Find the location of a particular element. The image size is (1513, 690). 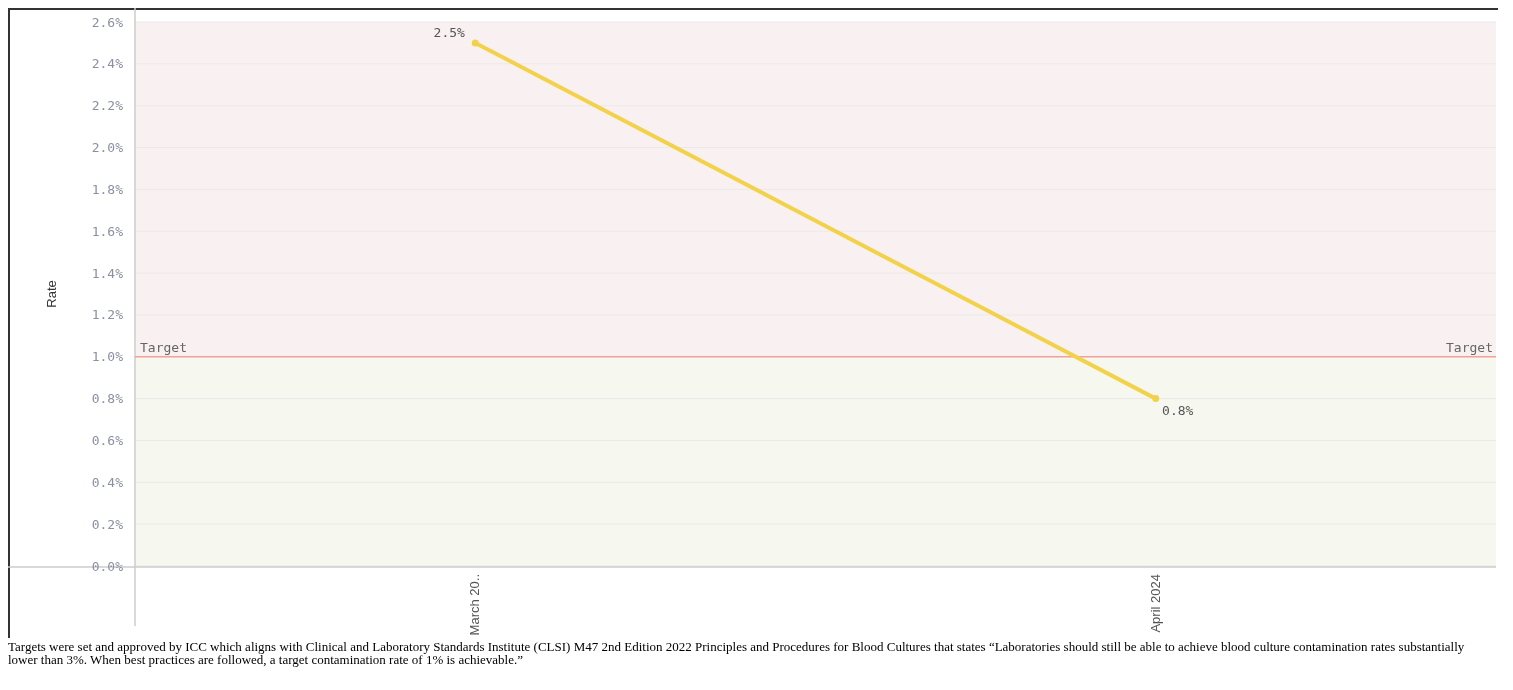

y-tick-label: 0.0% is located at coordinates (107, 566).